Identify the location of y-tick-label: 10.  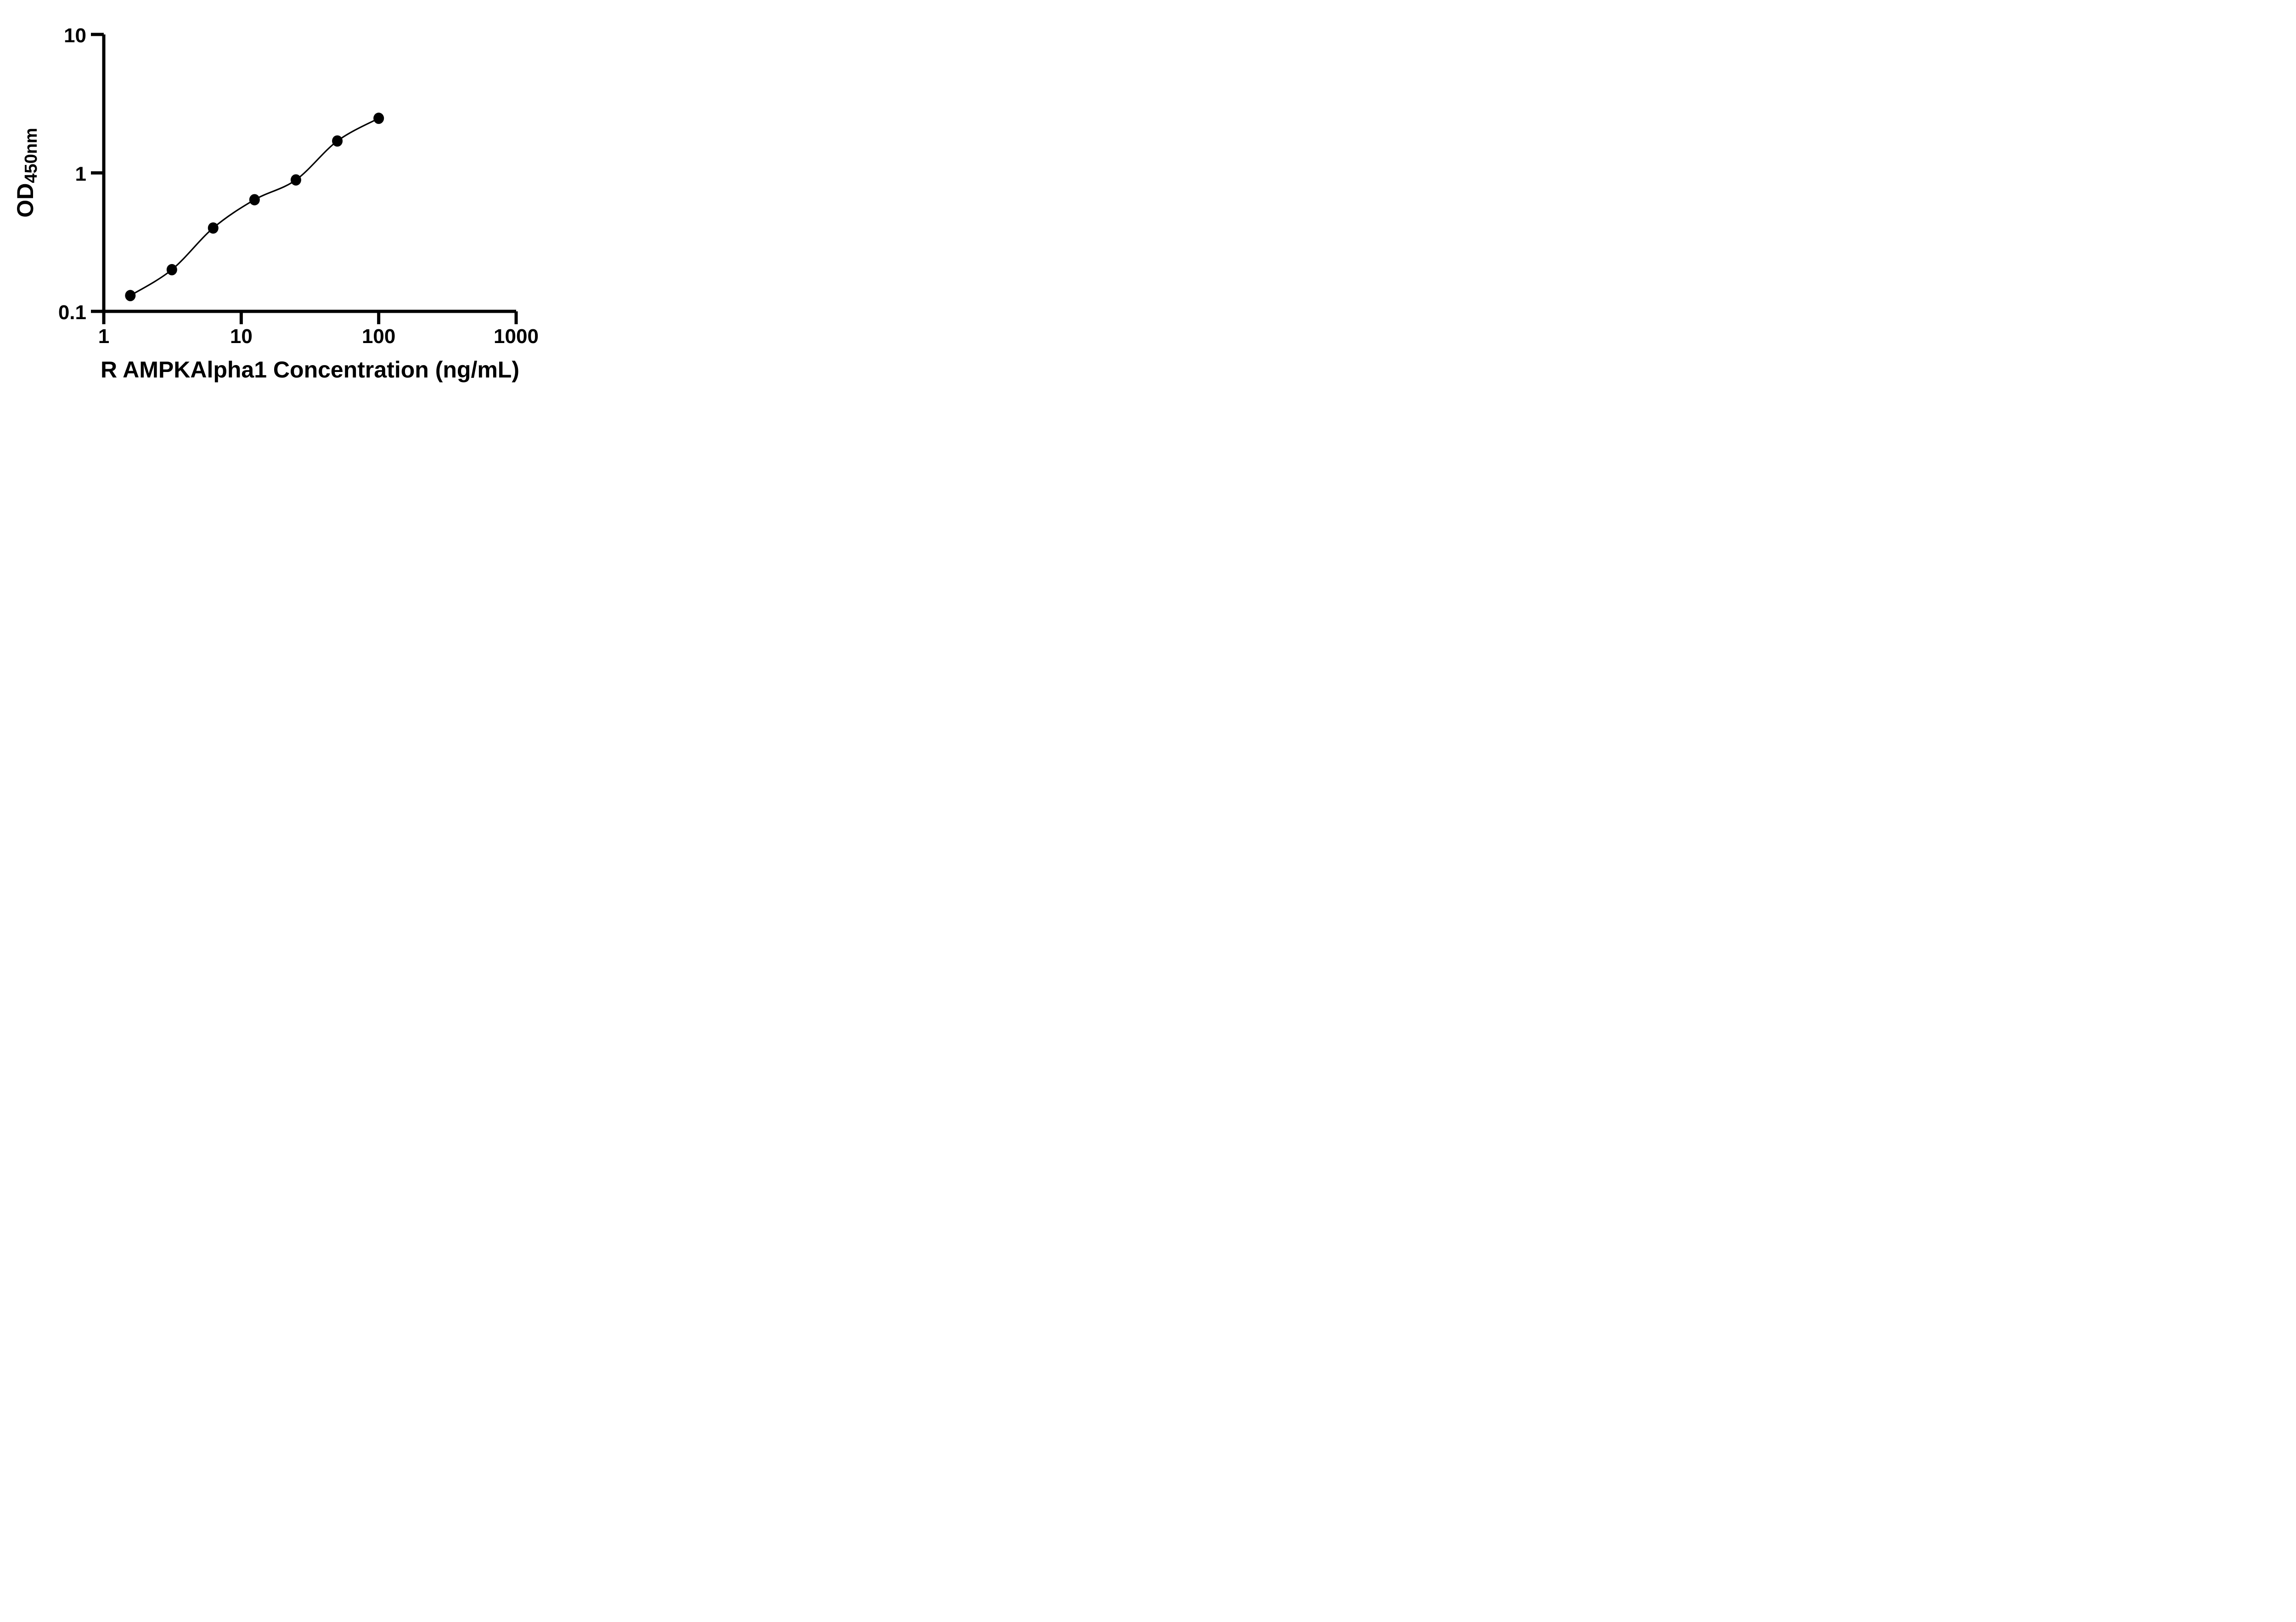
(75, 35).